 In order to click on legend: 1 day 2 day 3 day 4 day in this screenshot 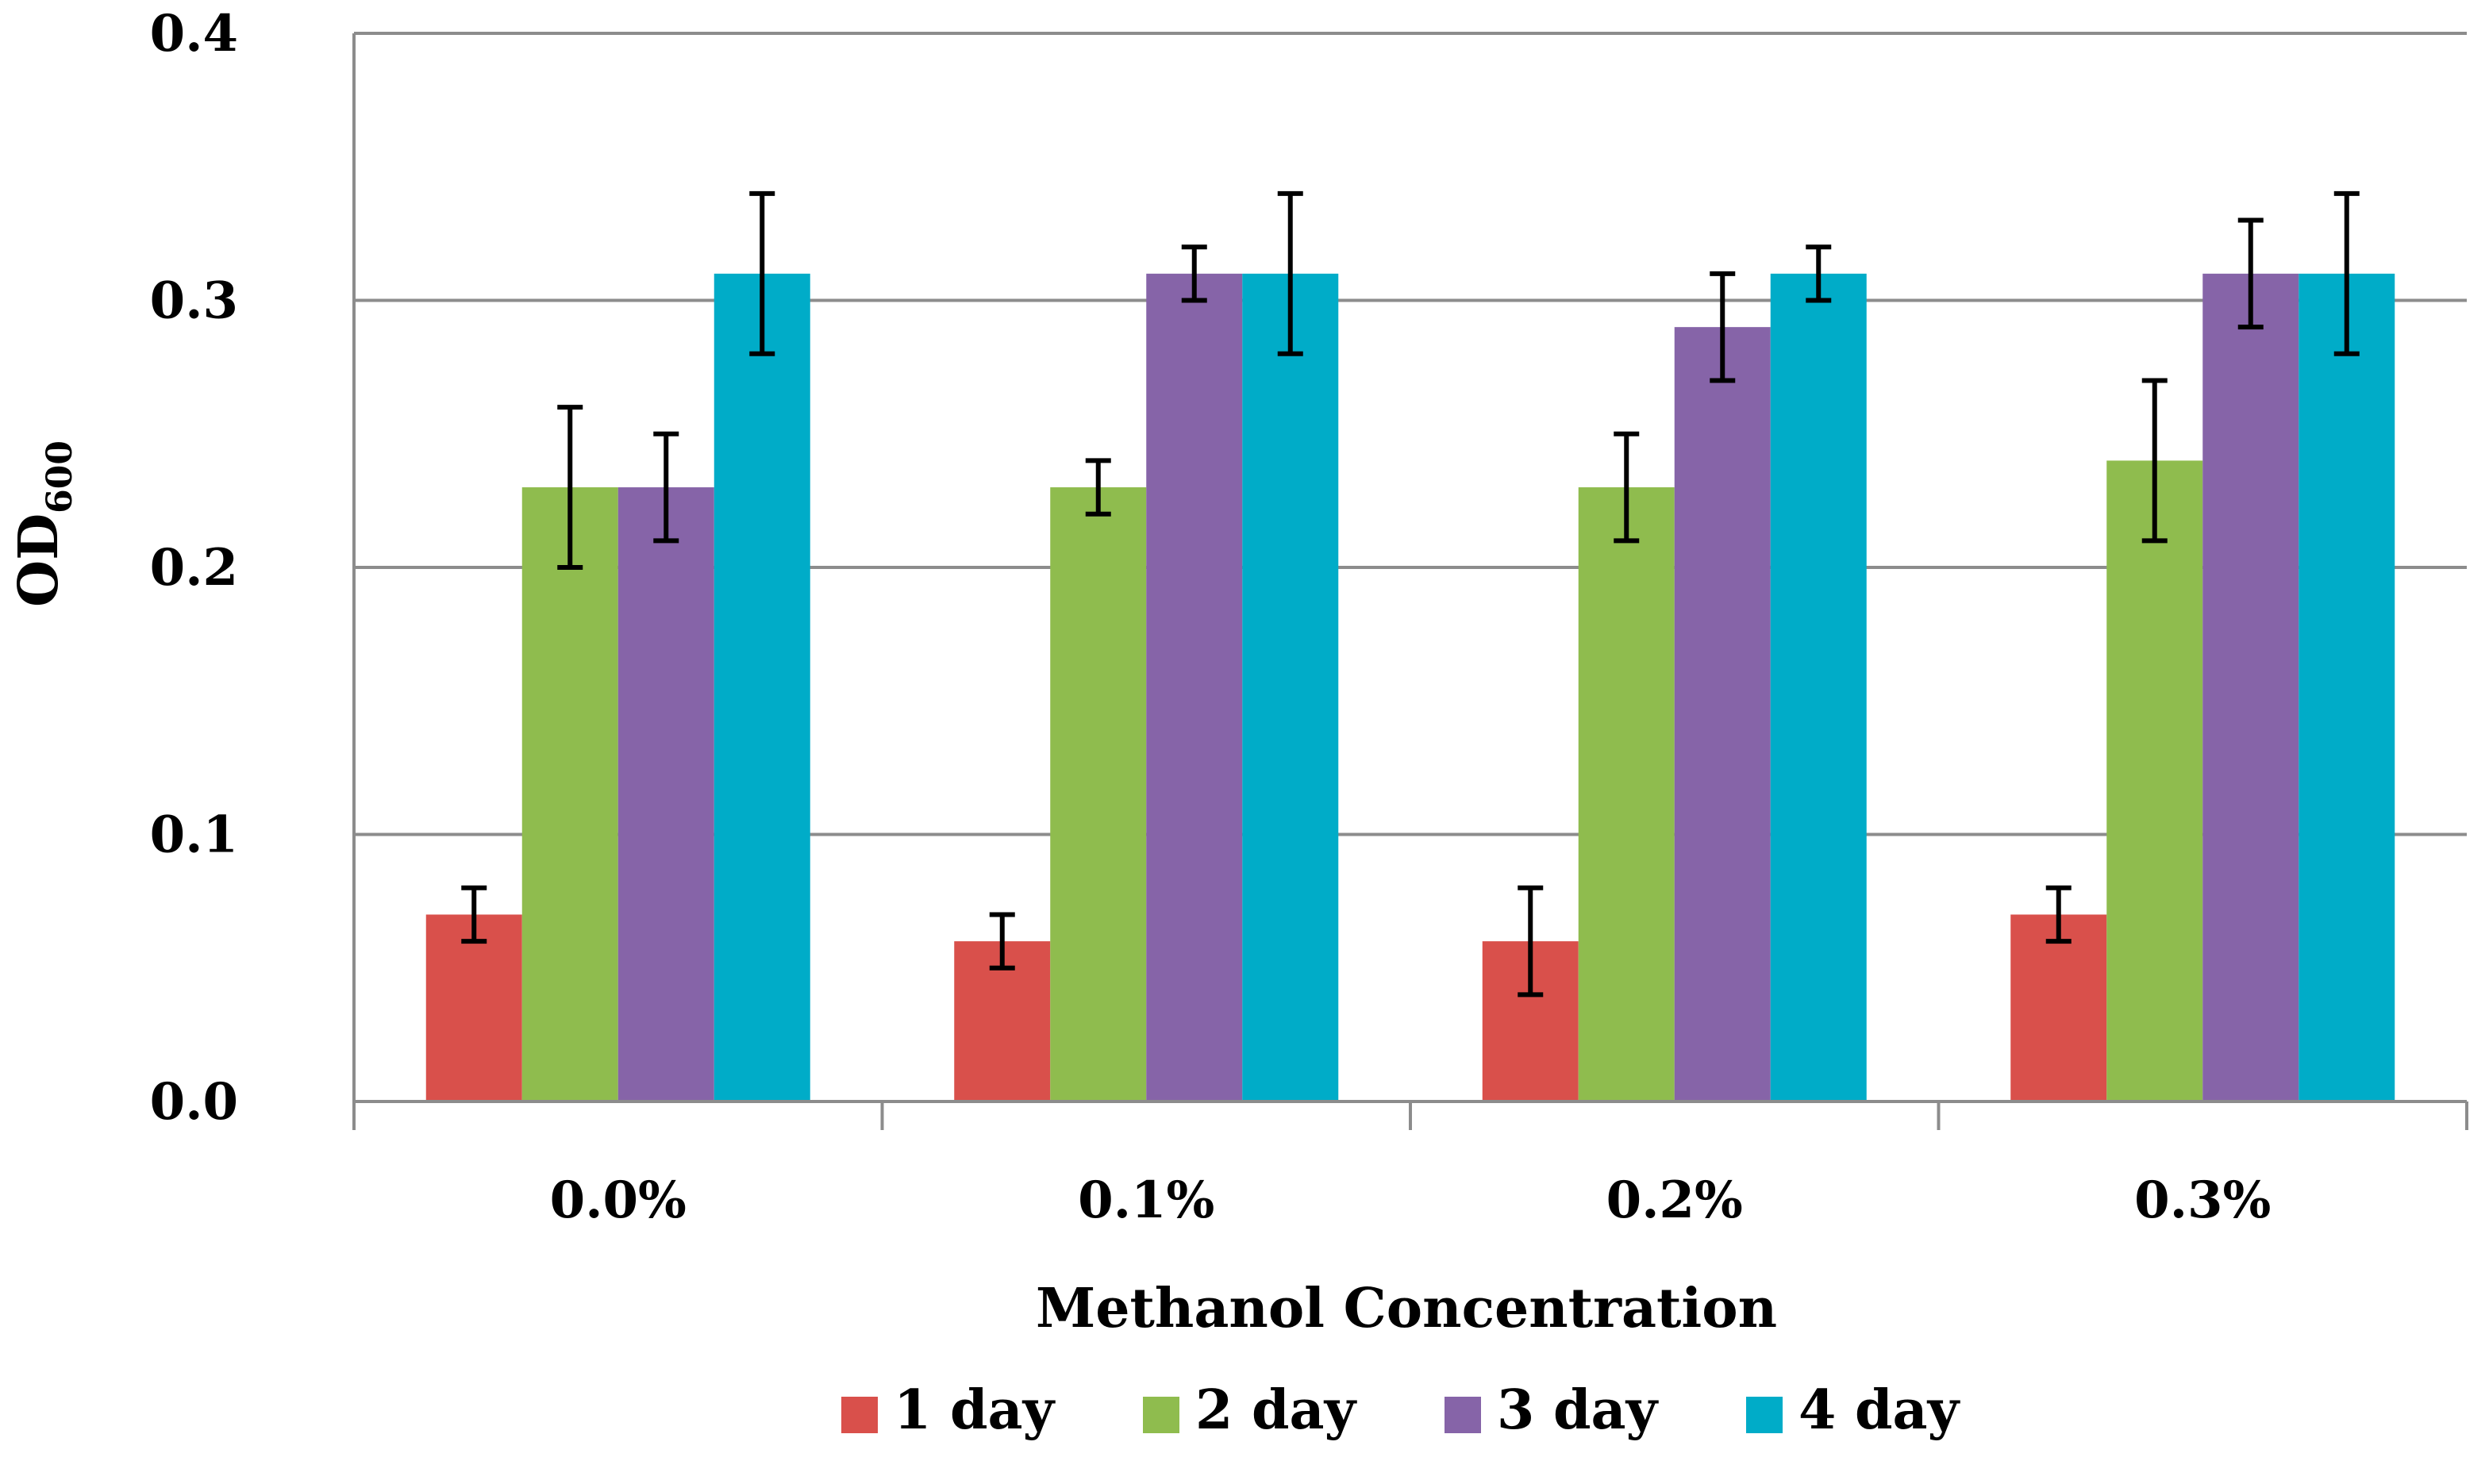, I will do `click(1401, 1410)`.